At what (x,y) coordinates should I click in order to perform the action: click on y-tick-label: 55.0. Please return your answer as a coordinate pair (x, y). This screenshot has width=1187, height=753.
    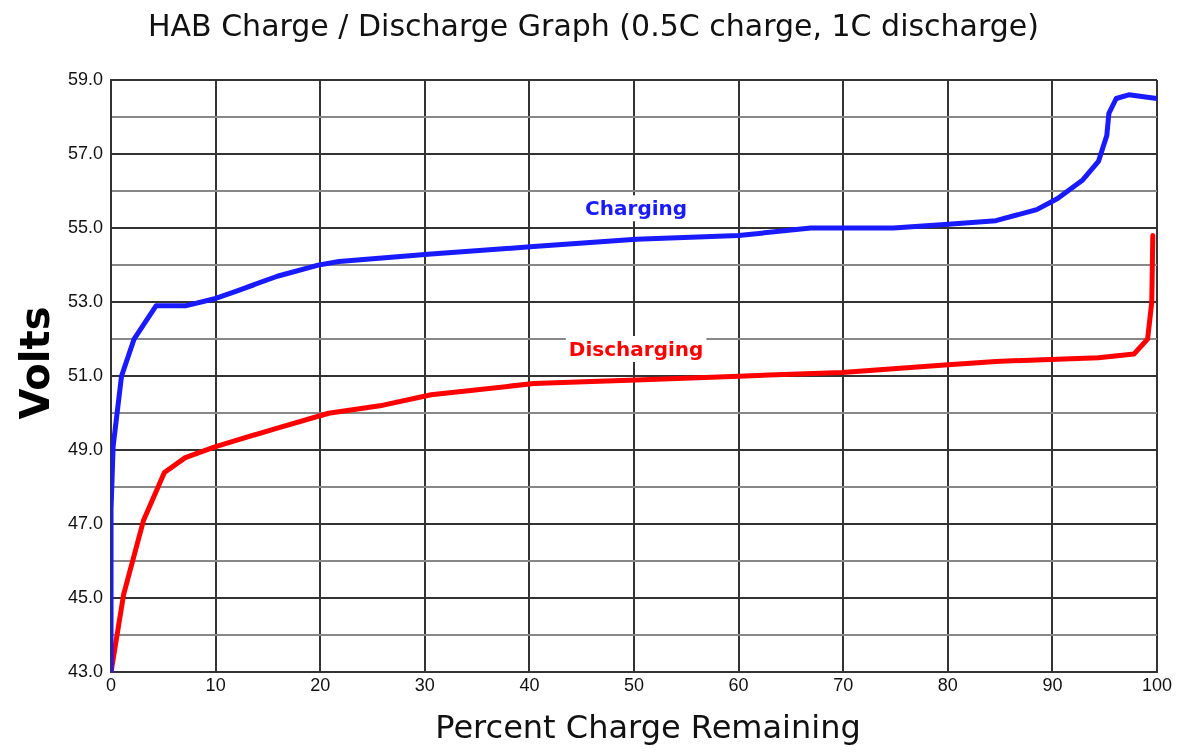
    Looking at the image, I should click on (85, 227).